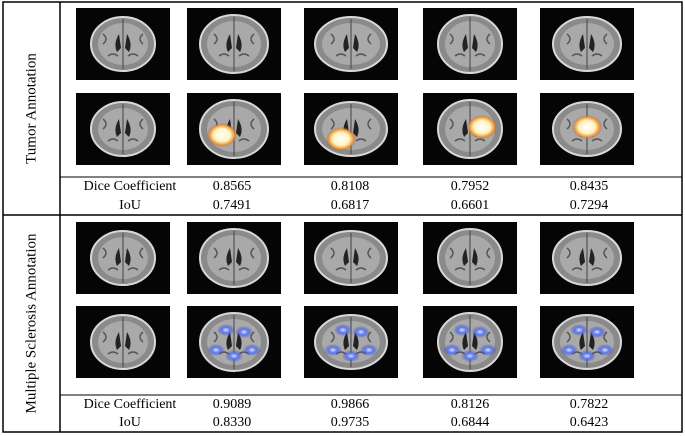 The width and height of the screenshot is (685, 436). What do you see at coordinates (589, 404) in the screenshot?
I see `metric-value: 0.7822` at bounding box center [589, 404].